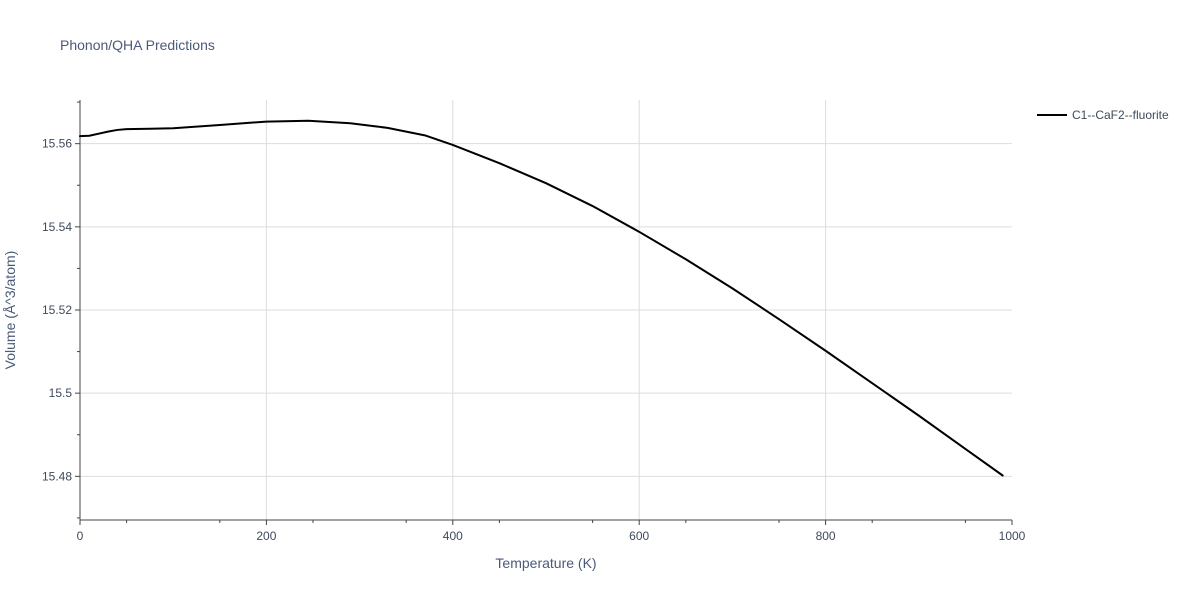 Image resolution: width=1200 pixels, height=600 pixels. What do you see at coordinates (639, 536) in the screenshot?
I see `x-tick-label: 600` at bounding box center [639, 536].